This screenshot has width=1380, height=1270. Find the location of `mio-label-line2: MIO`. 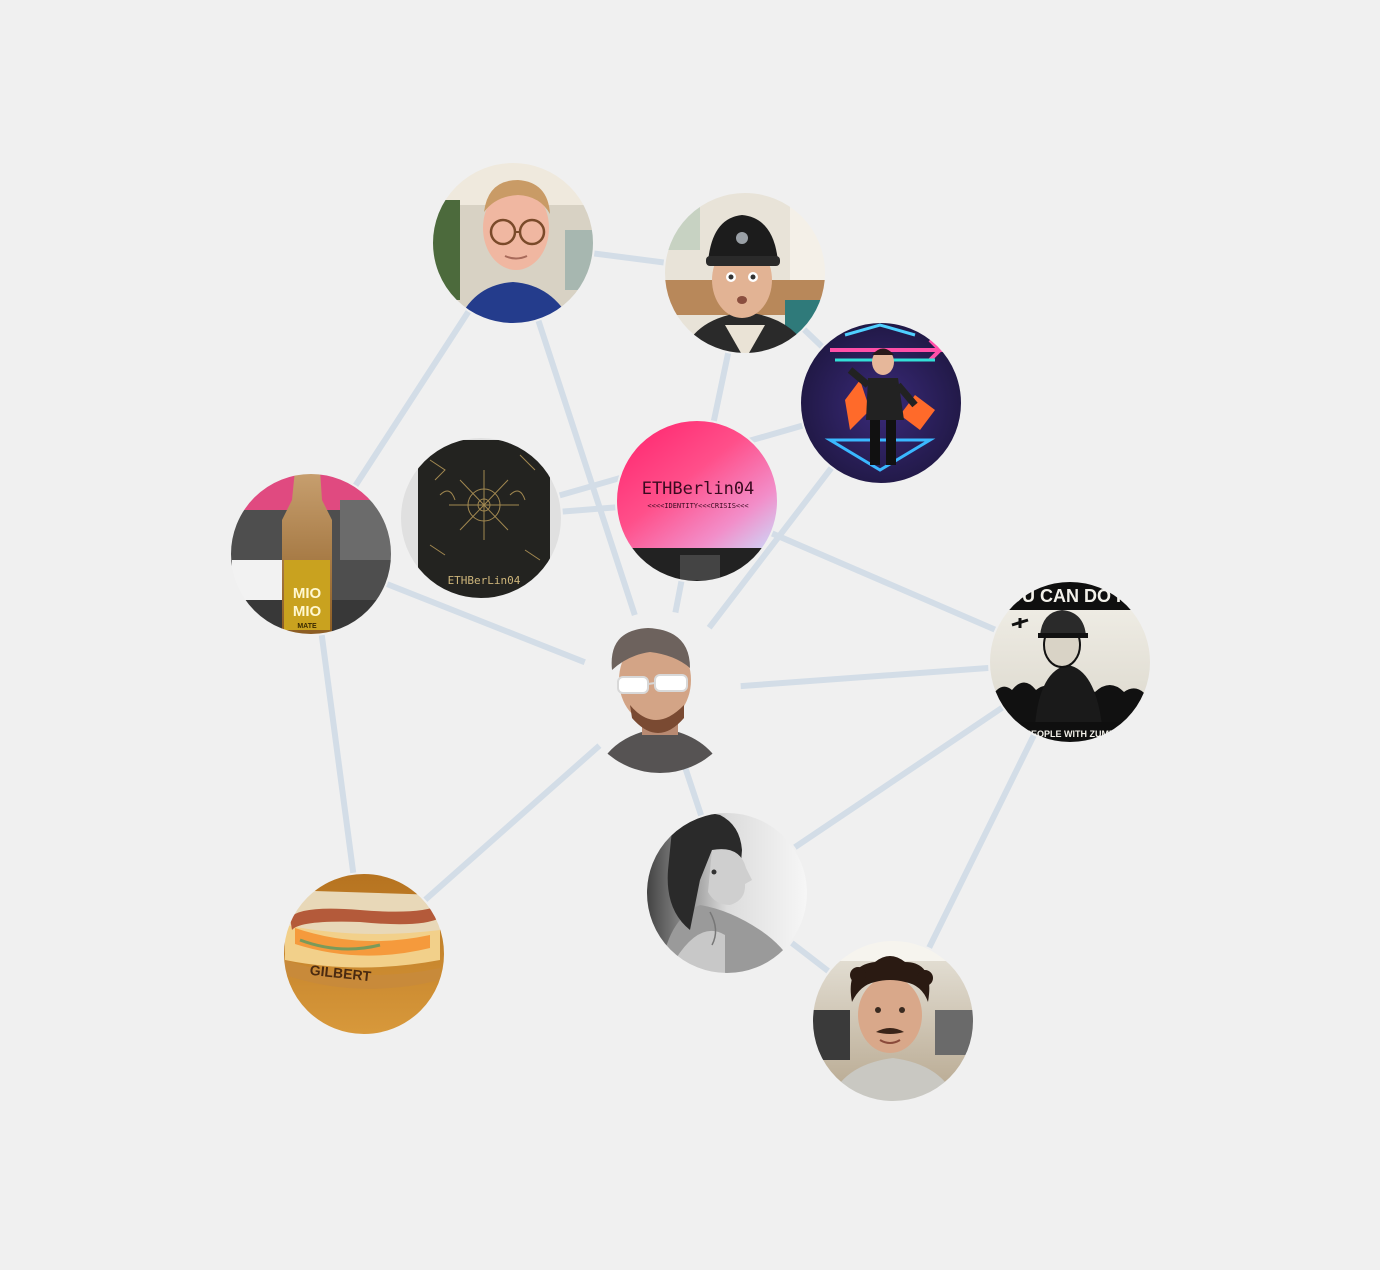

mio-label-line2: MIO is located at coordinates (307, 611).